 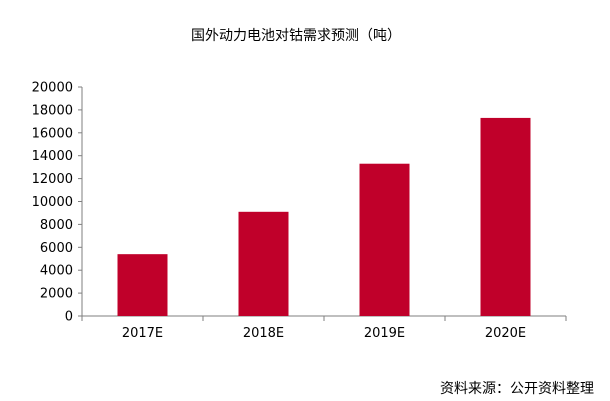 I want to click on y-tick-label: 4000, so click(x=56, y=271).